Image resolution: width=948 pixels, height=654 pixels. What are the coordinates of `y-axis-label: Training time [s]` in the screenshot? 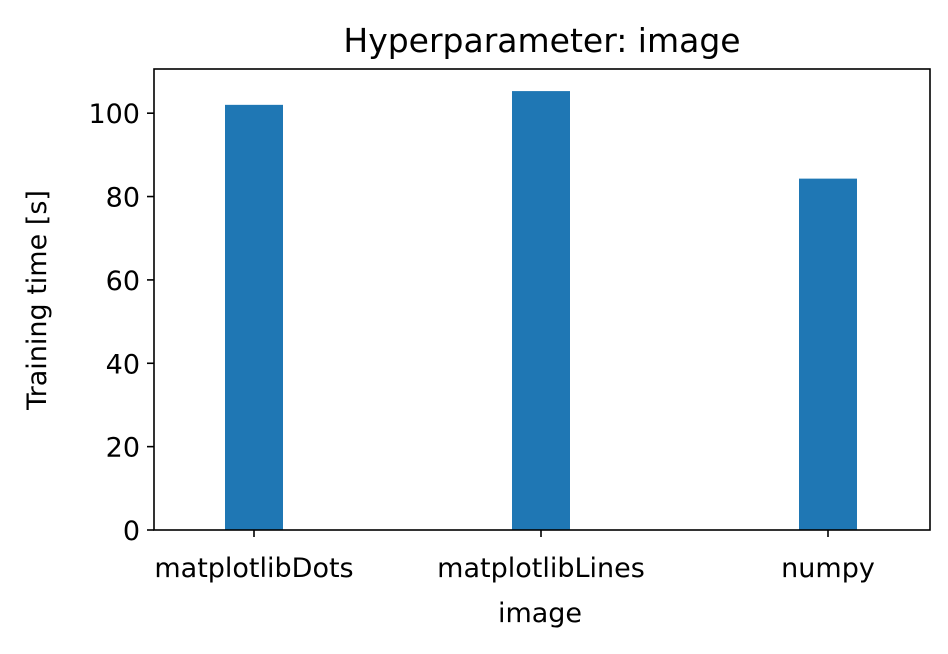 It's located at (37, 300).